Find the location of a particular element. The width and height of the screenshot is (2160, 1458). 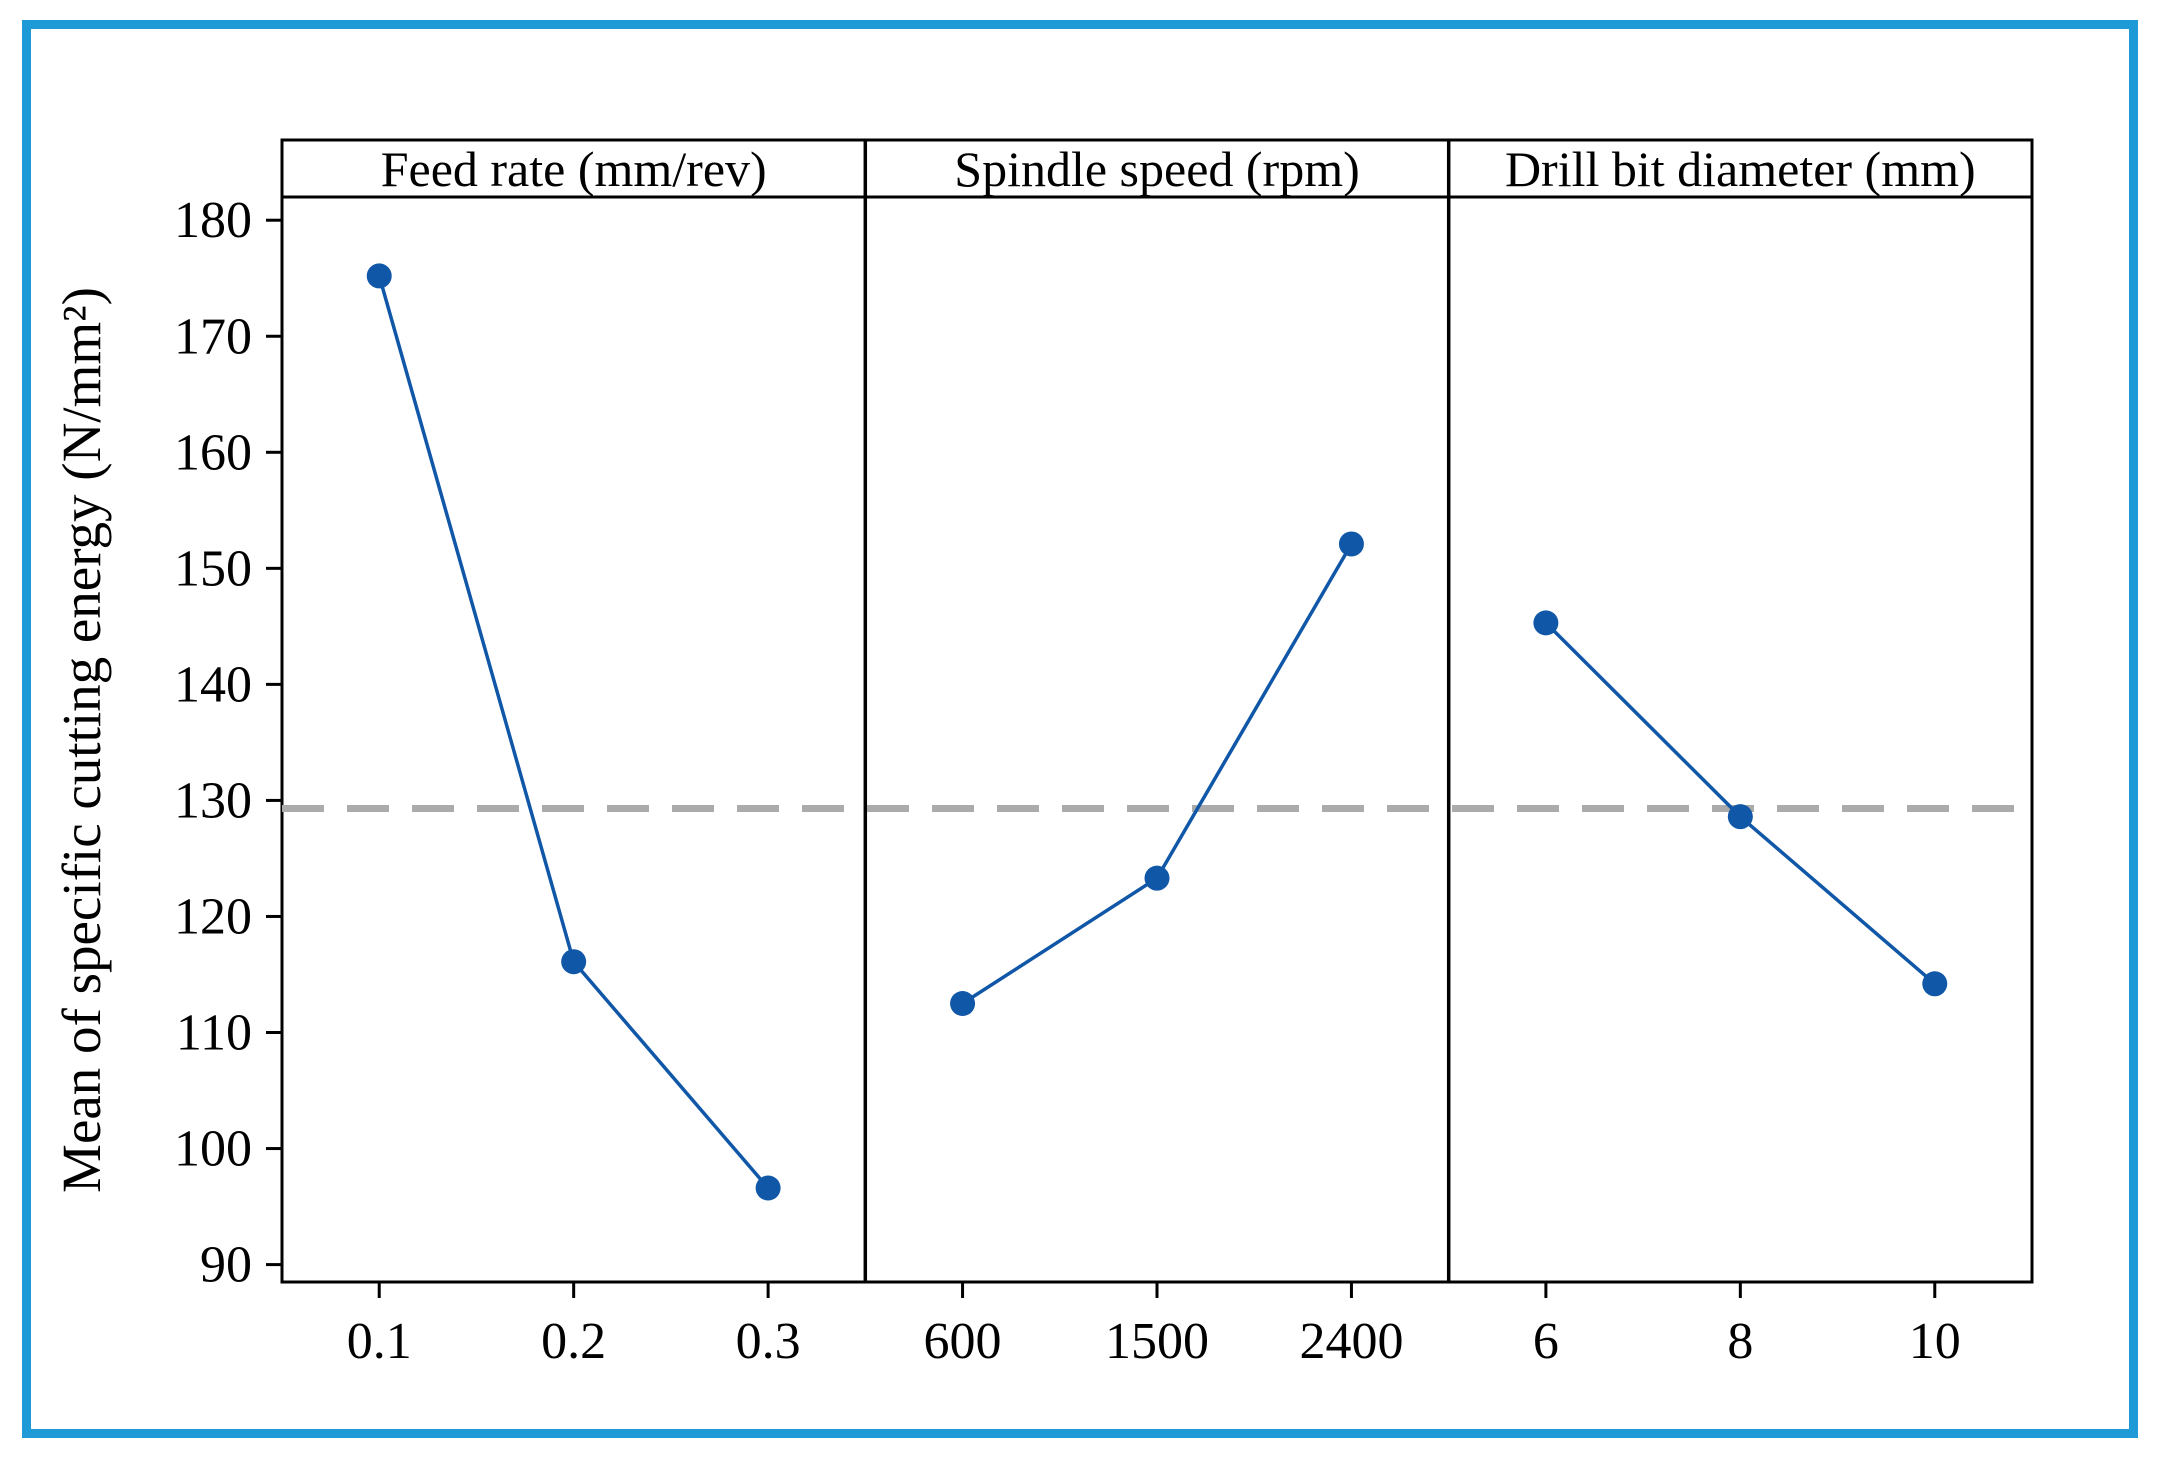

x-axis-tick-label: 8 is located at coordinates (1740, 1341).